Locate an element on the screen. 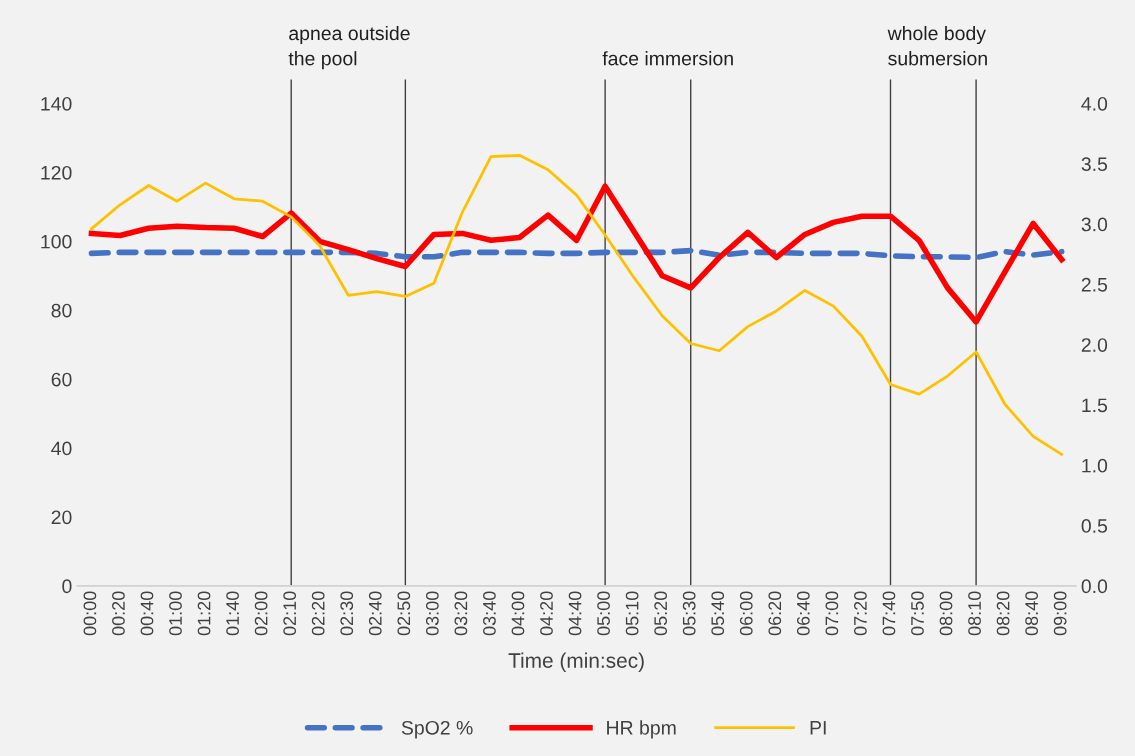 The height and width of the screenshot is (756, 1135). y-tick-label: 120 is located at coordinates (56, 172).